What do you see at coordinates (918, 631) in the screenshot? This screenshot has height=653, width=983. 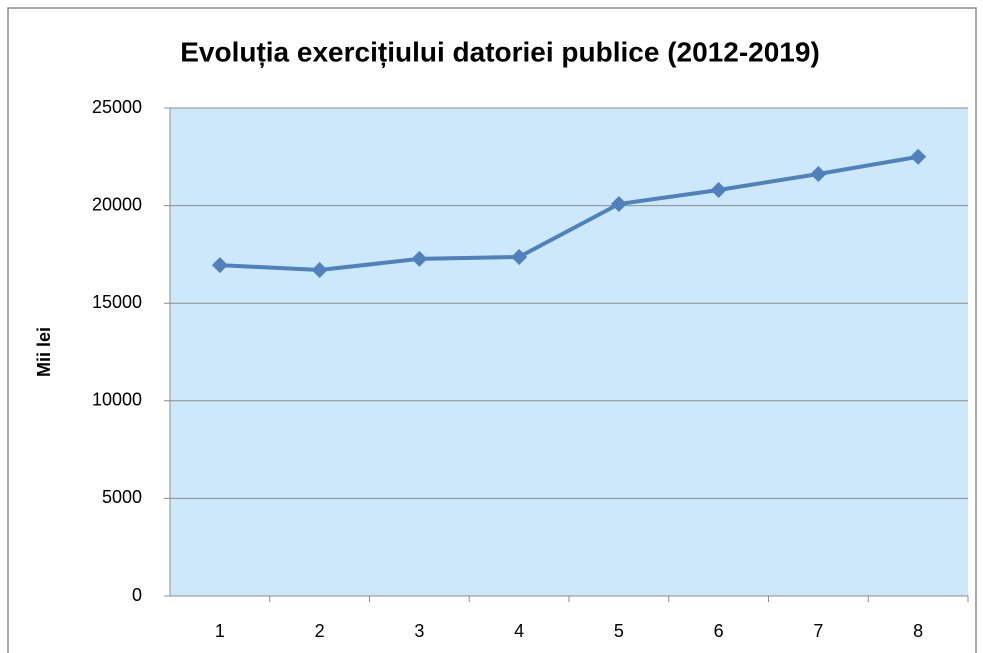 I see `x-tick-label: 8` at bounding box center [918, 631].